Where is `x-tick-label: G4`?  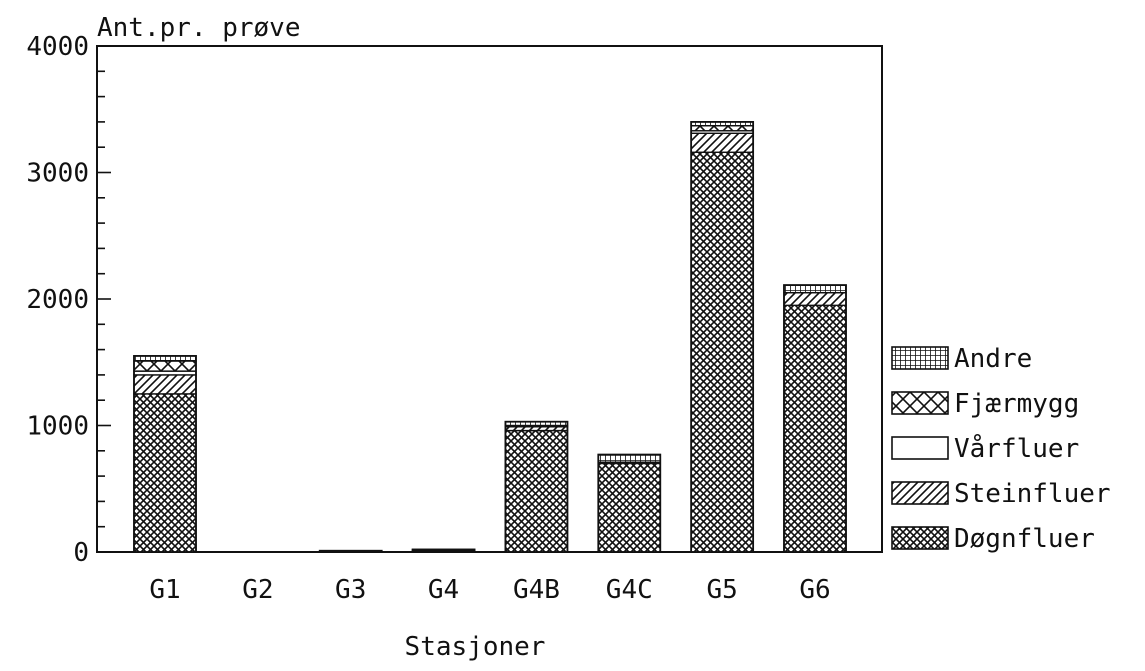 x-tick-label: G4 is located at coordinates (443, 590).